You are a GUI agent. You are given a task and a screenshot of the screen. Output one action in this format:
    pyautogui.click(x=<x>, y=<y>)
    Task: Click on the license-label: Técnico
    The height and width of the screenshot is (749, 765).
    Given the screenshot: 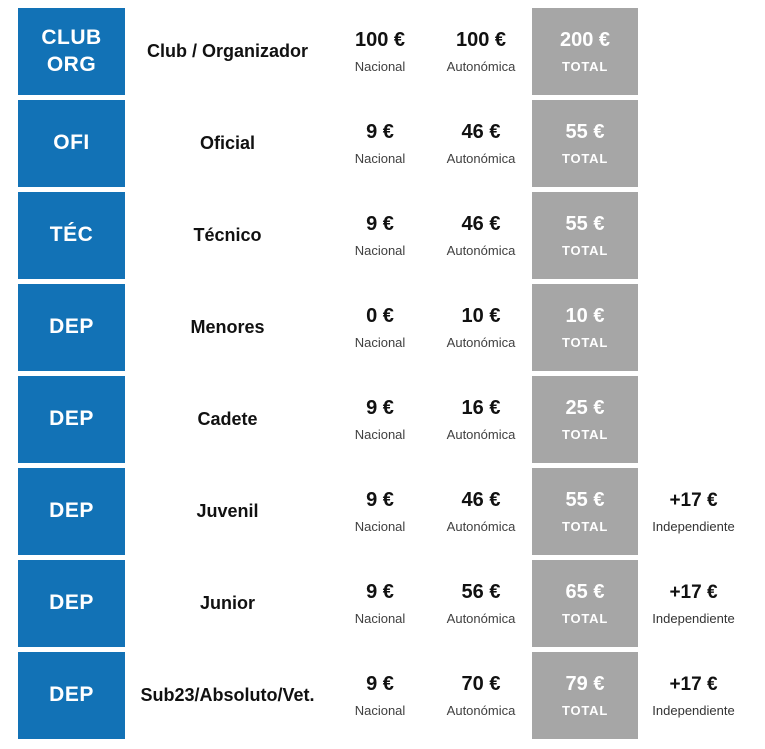 What is the action you would take?
    pyautogui.click(x=227, y=235)
    